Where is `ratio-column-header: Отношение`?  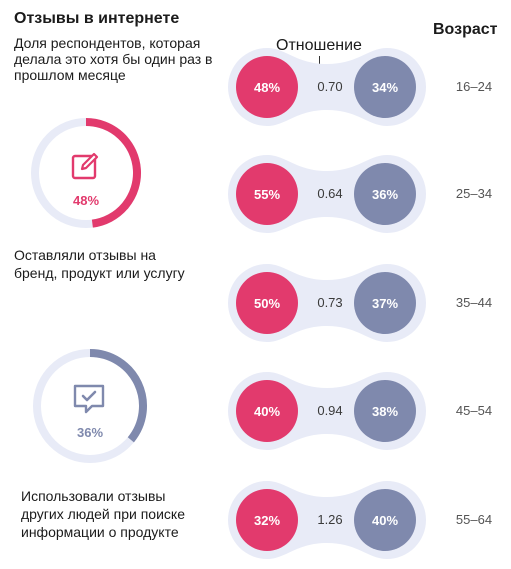 ratio-column-header: Отношение is located at coordinates (319, 45).